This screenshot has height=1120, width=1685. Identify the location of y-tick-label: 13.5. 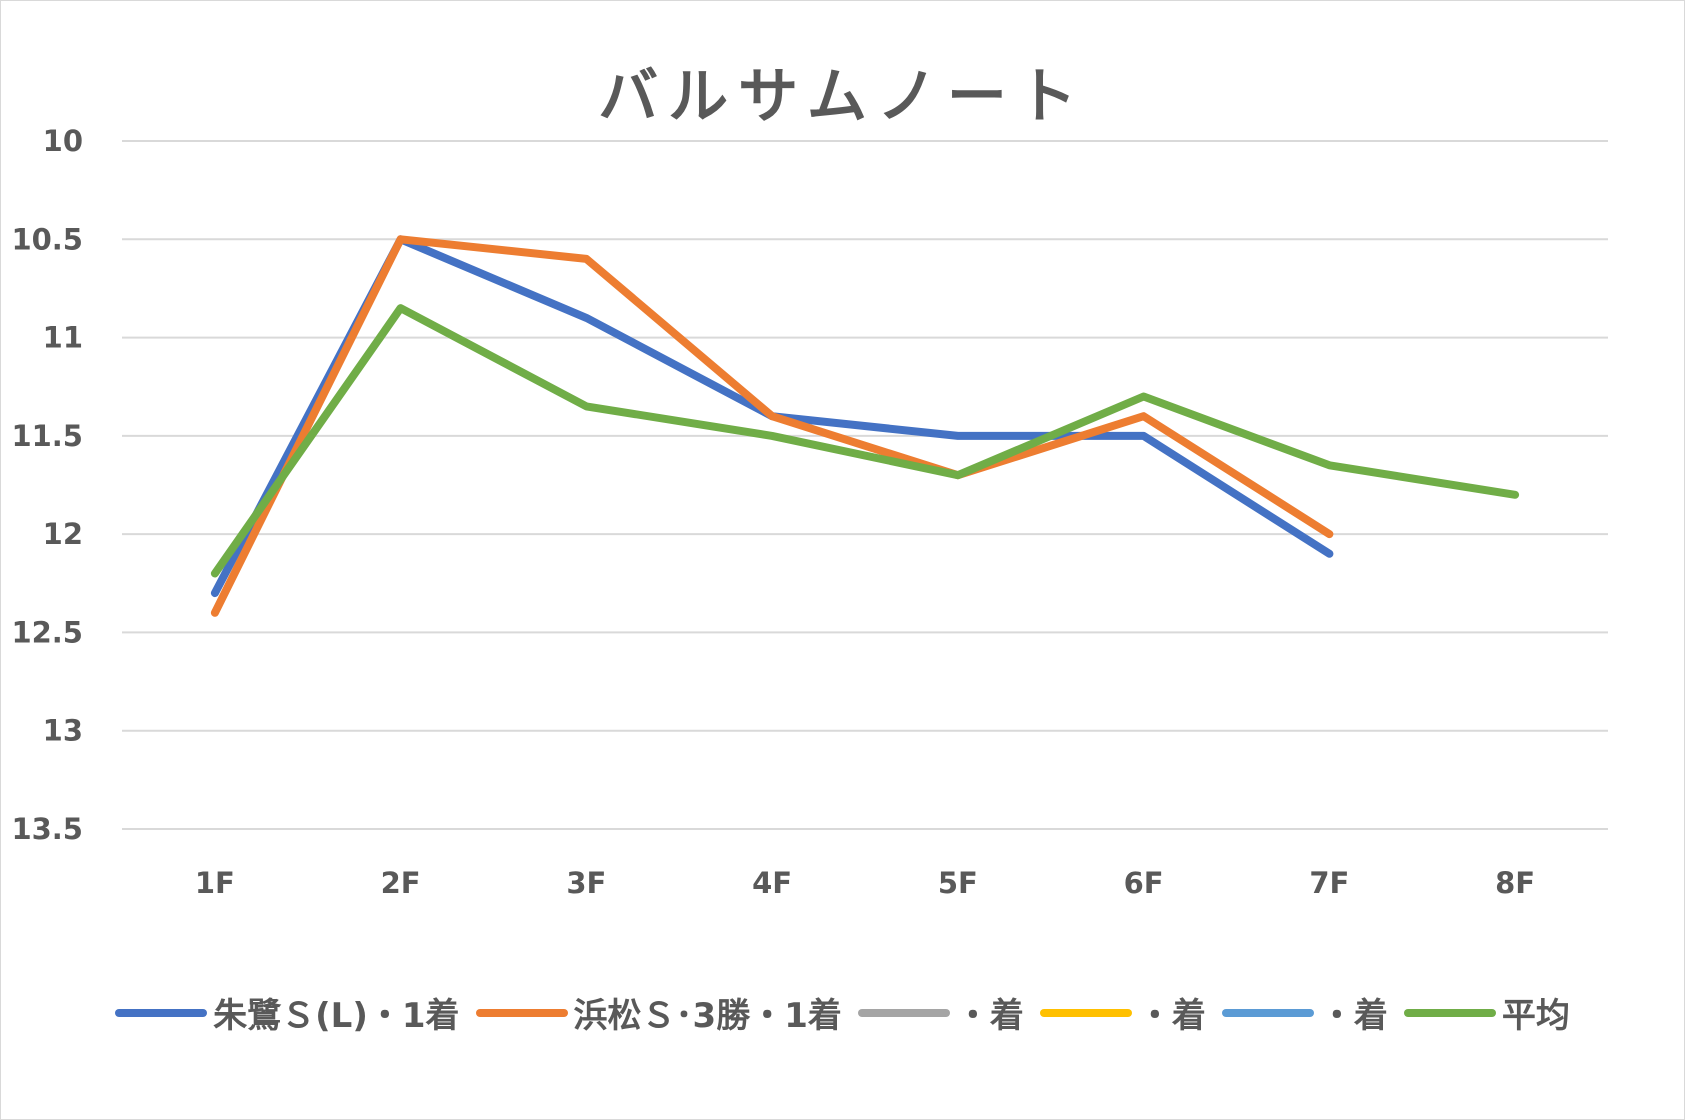
(47, 829).